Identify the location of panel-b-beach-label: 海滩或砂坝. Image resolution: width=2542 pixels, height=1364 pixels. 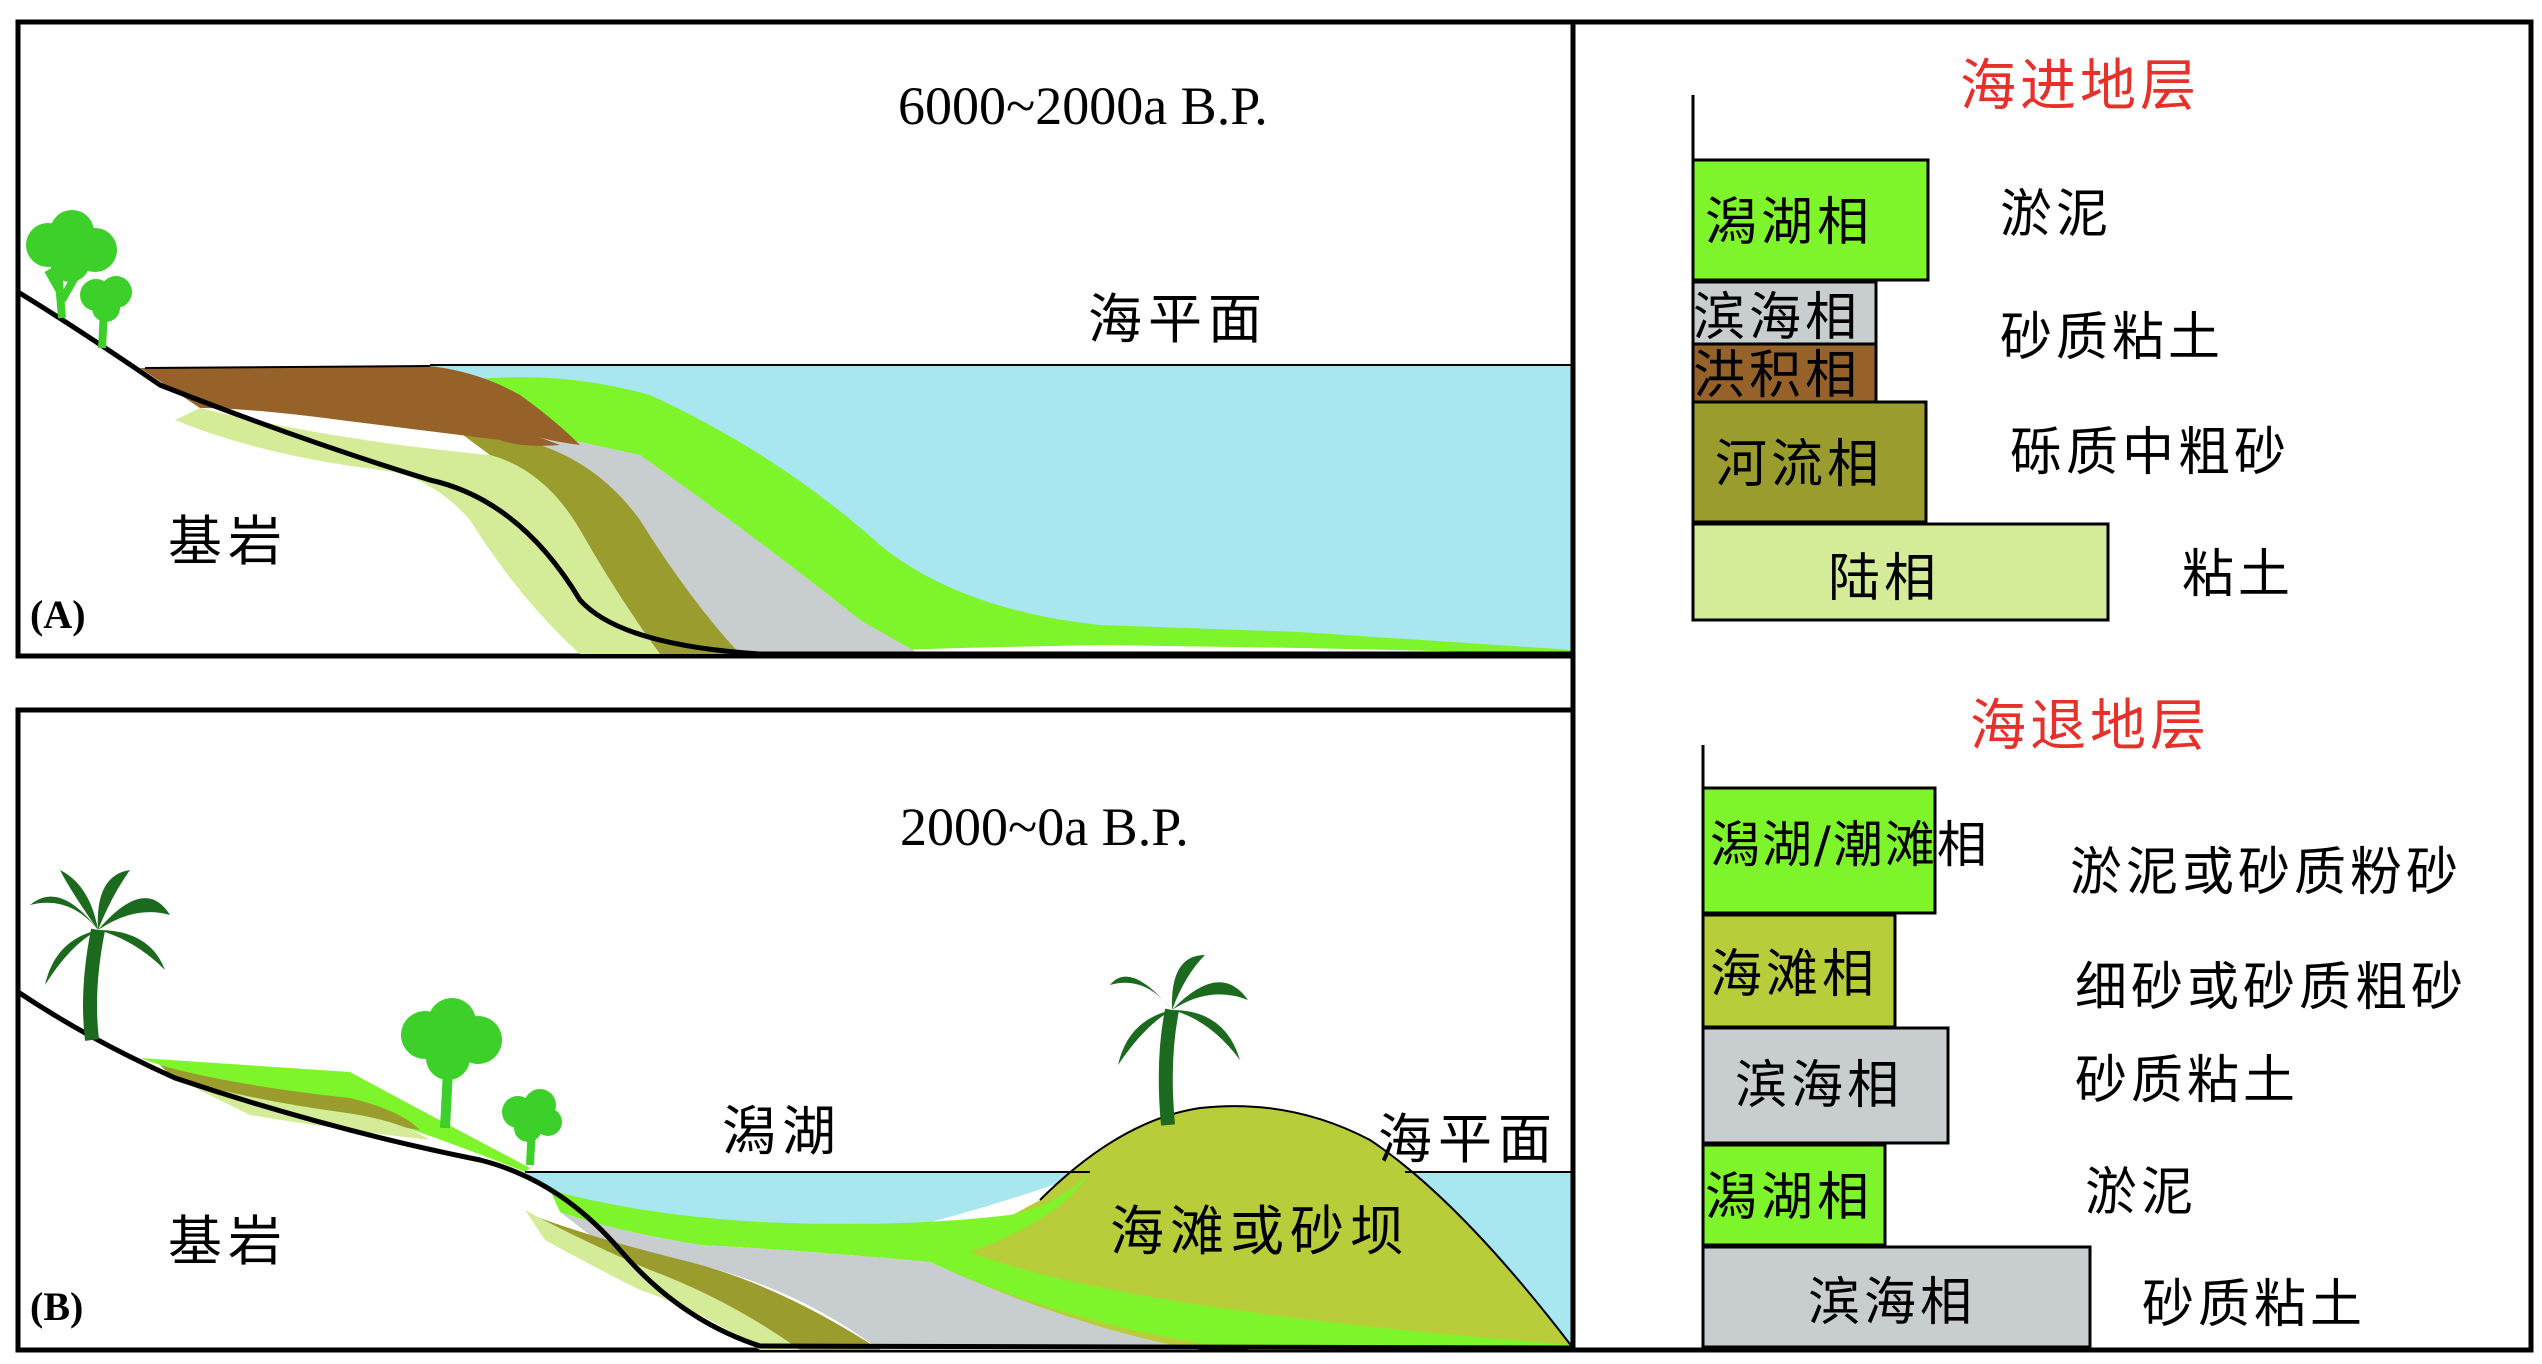
(1260, 1231).